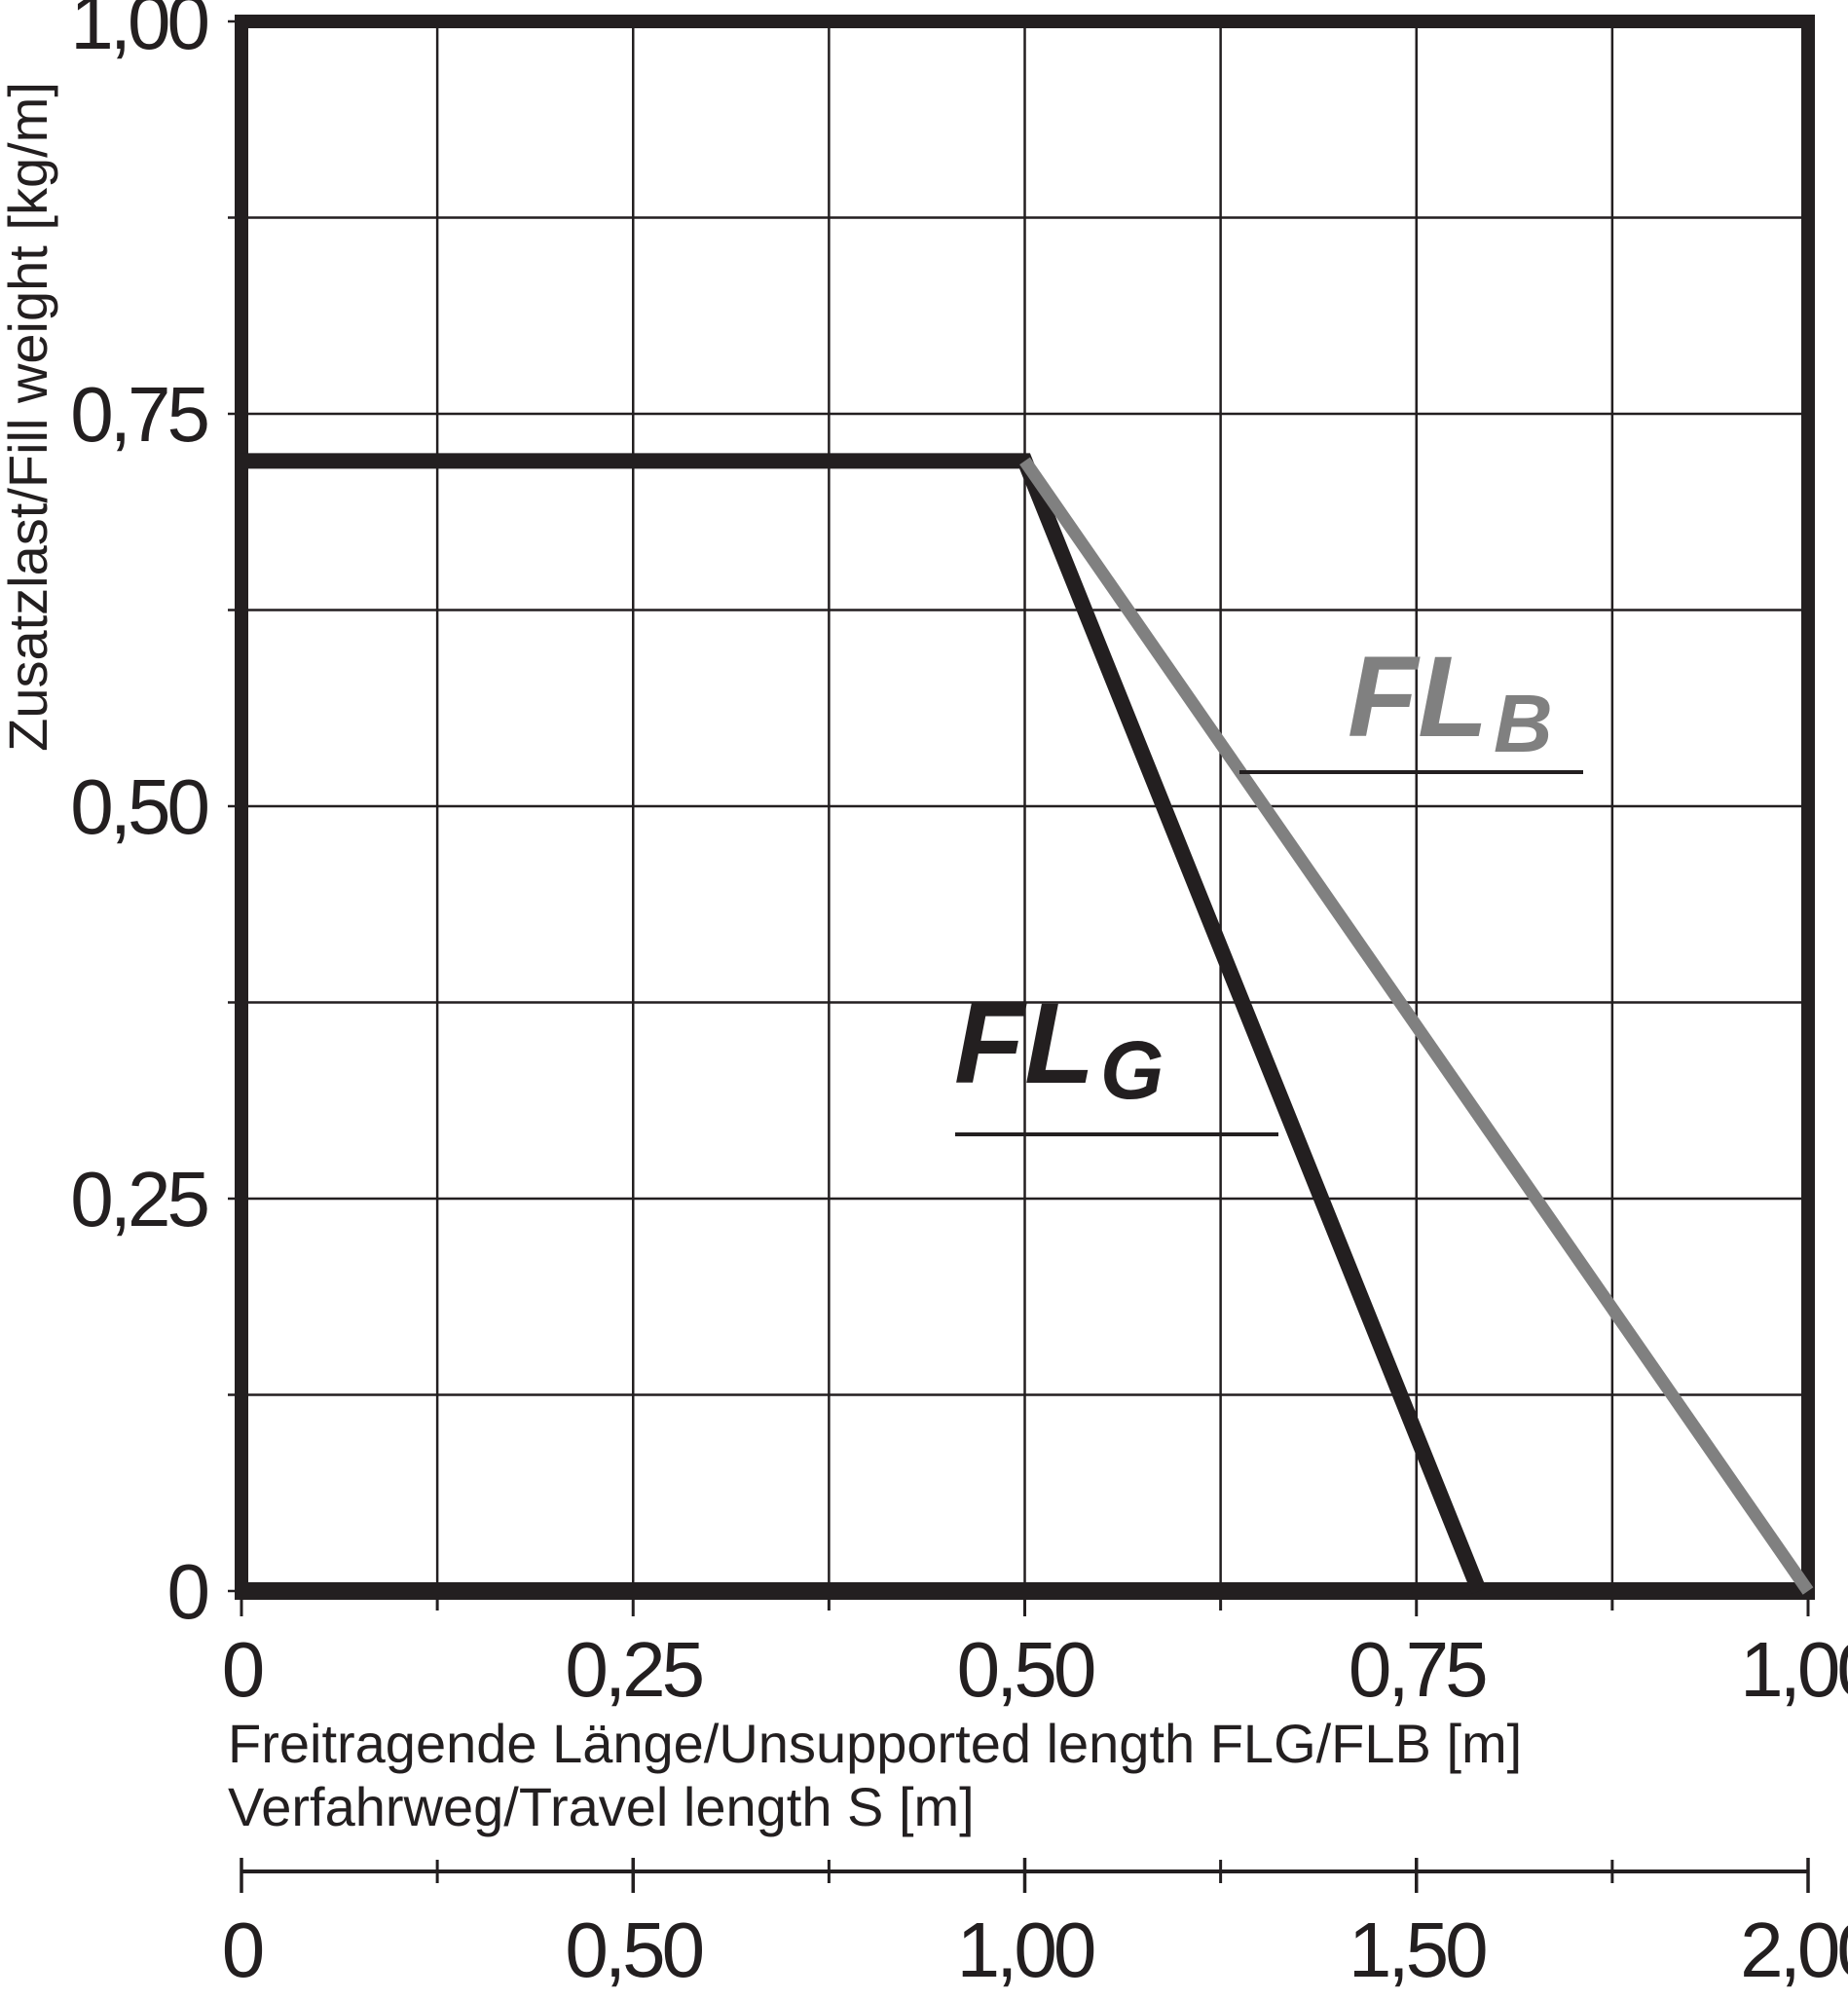  I want to click on x-tick-label: 0,50, so click(1025, 1669).